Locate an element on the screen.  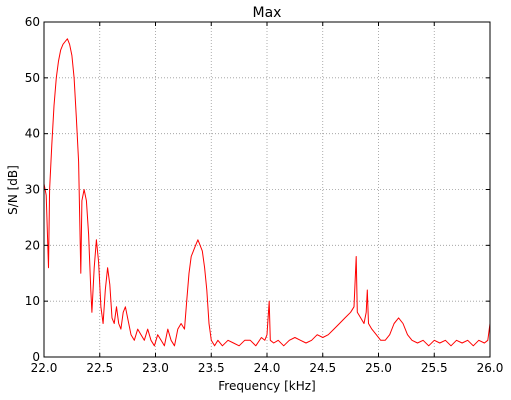
x-tick-label: 22.5 is located at coordinates (99, 368).